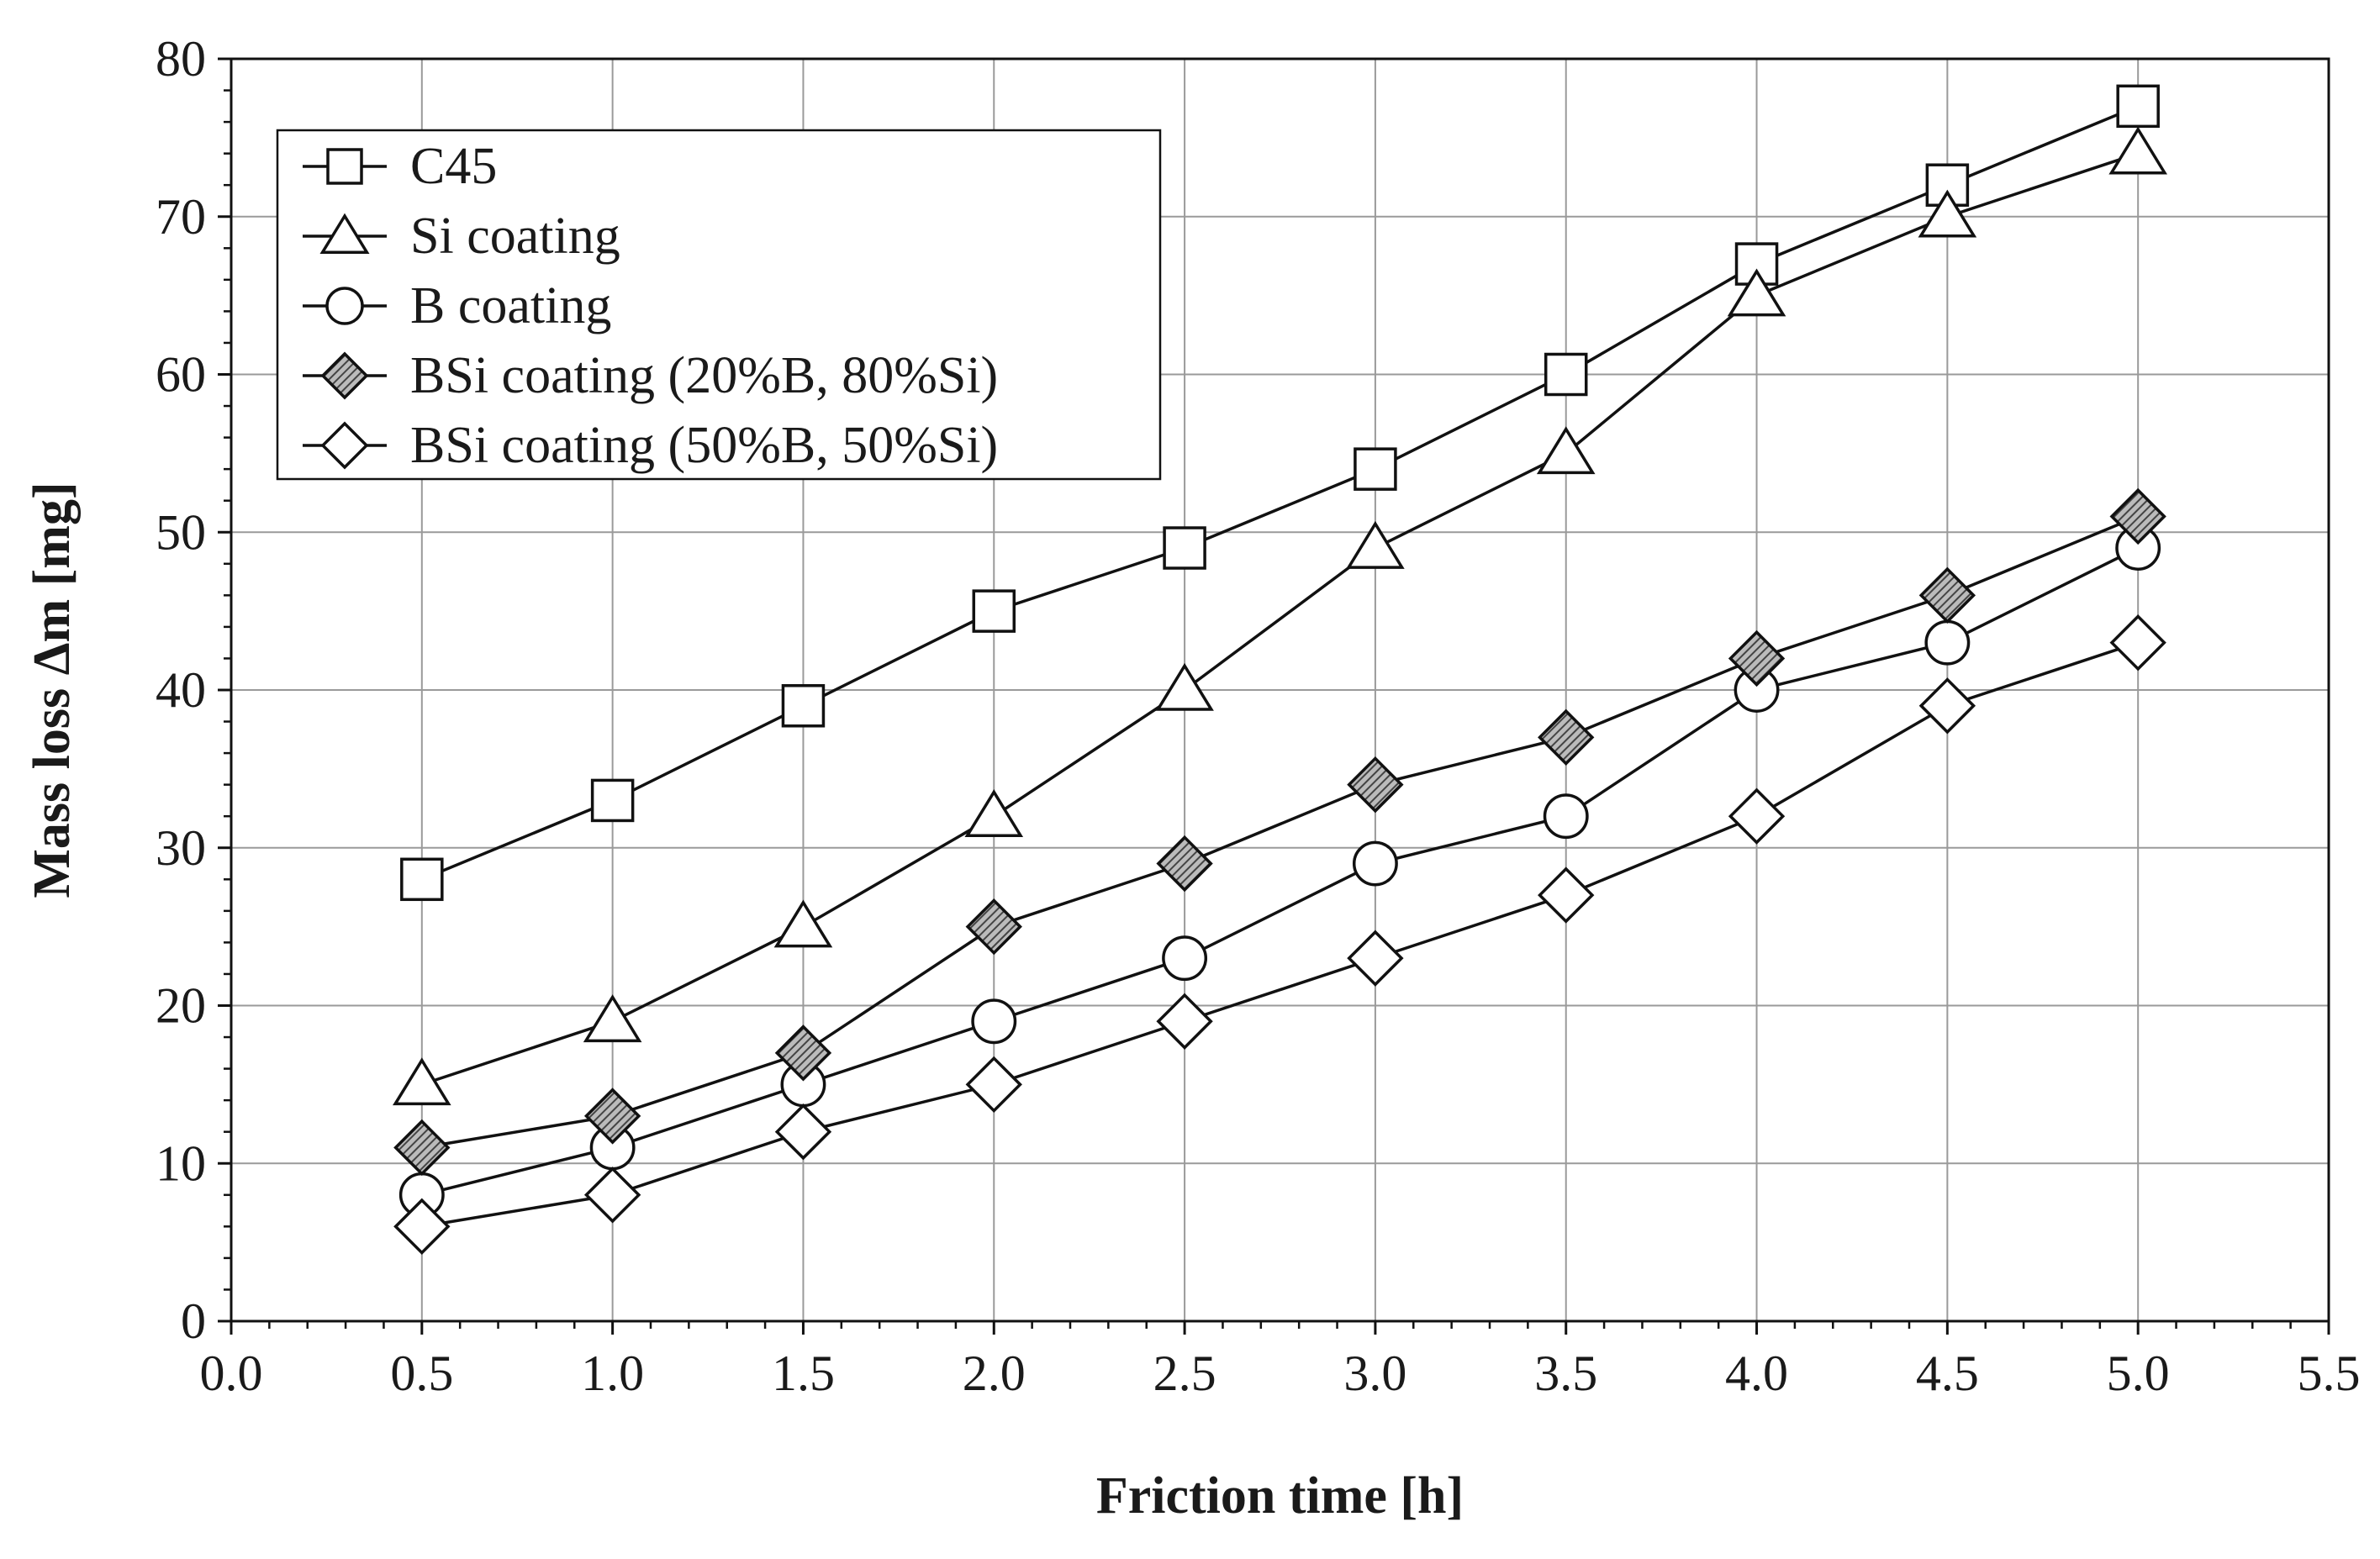  I want to click on legend-item: Si coating, so click(461, 236).